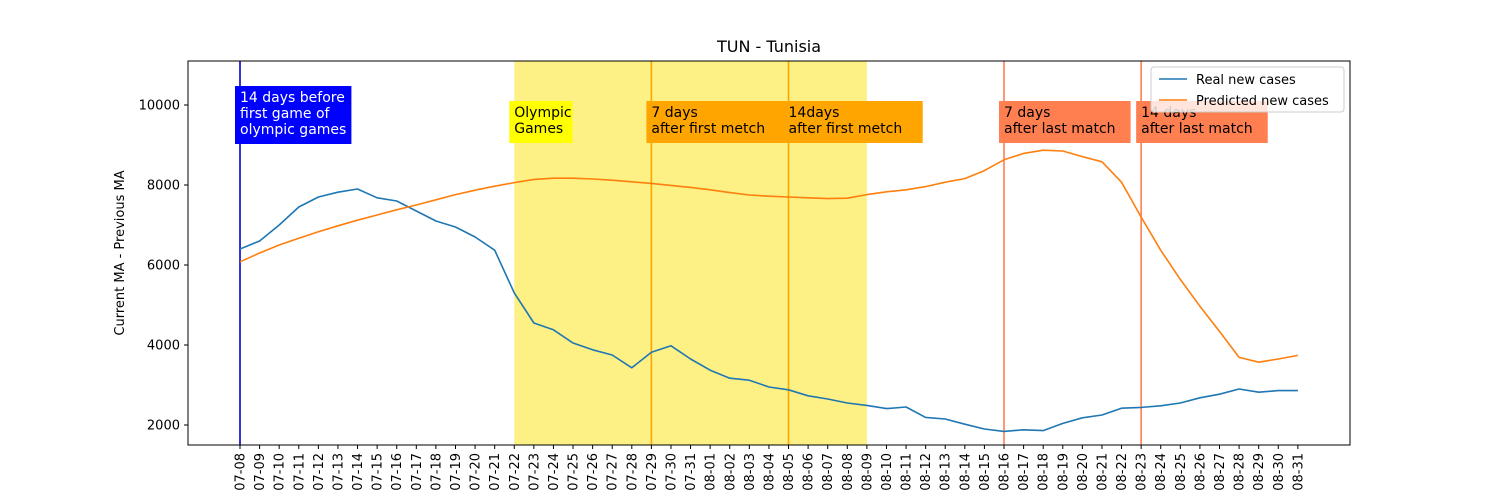 The height and width of the screenshot is (500, 1500). Describe the element at coordinates (652, 472) in the screenshot. I see `x-tick-label: 07-29` at that location.